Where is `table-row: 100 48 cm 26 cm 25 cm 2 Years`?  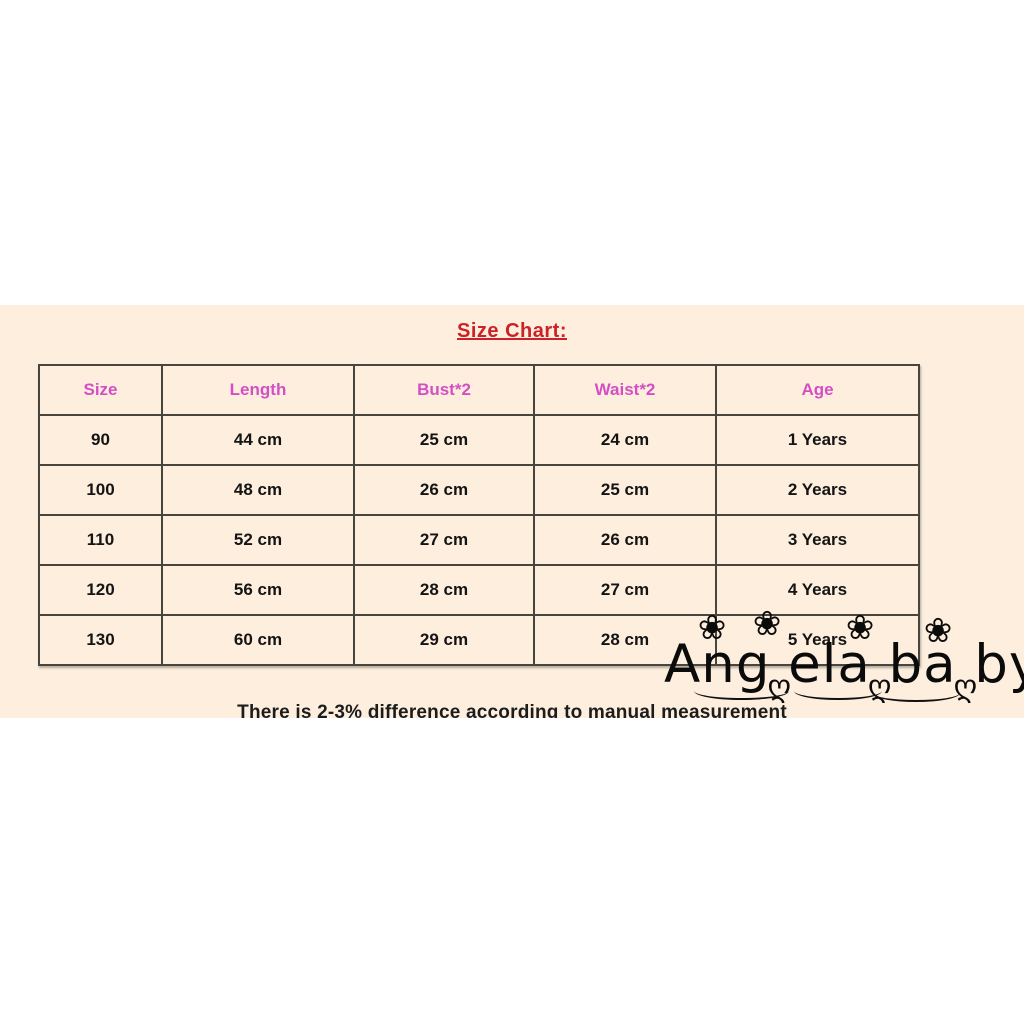 table-row: 100 48 cm 26 cm 25 cm 2 Years is located at coordinates (479, 490).